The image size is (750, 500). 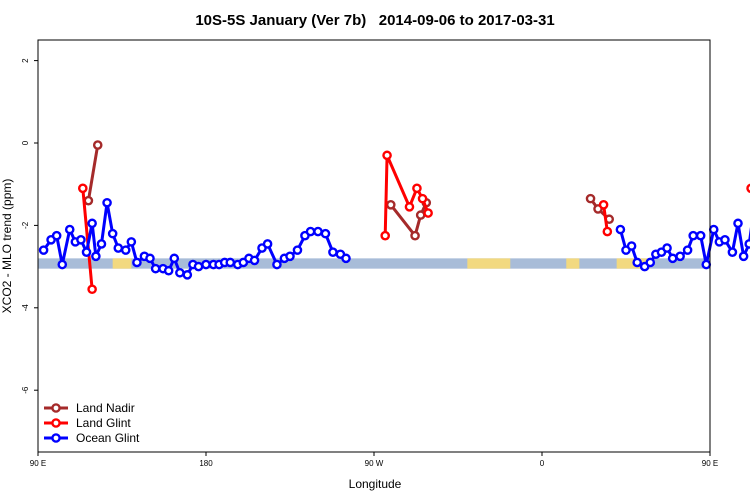 I want to click on x-tick-label: 90 W, so click(x=374, y=463).